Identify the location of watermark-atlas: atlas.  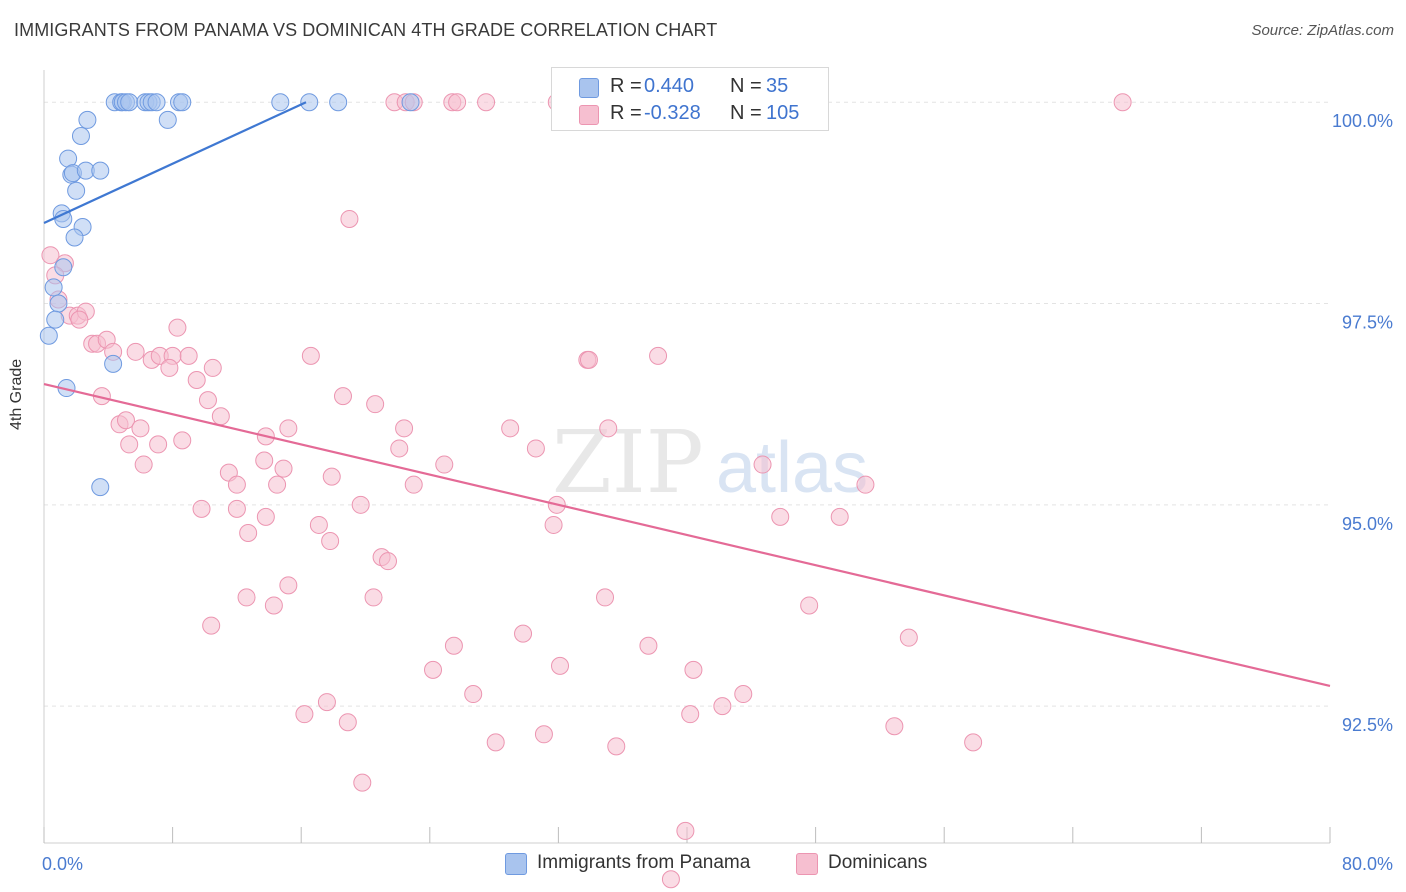
(792, 468).